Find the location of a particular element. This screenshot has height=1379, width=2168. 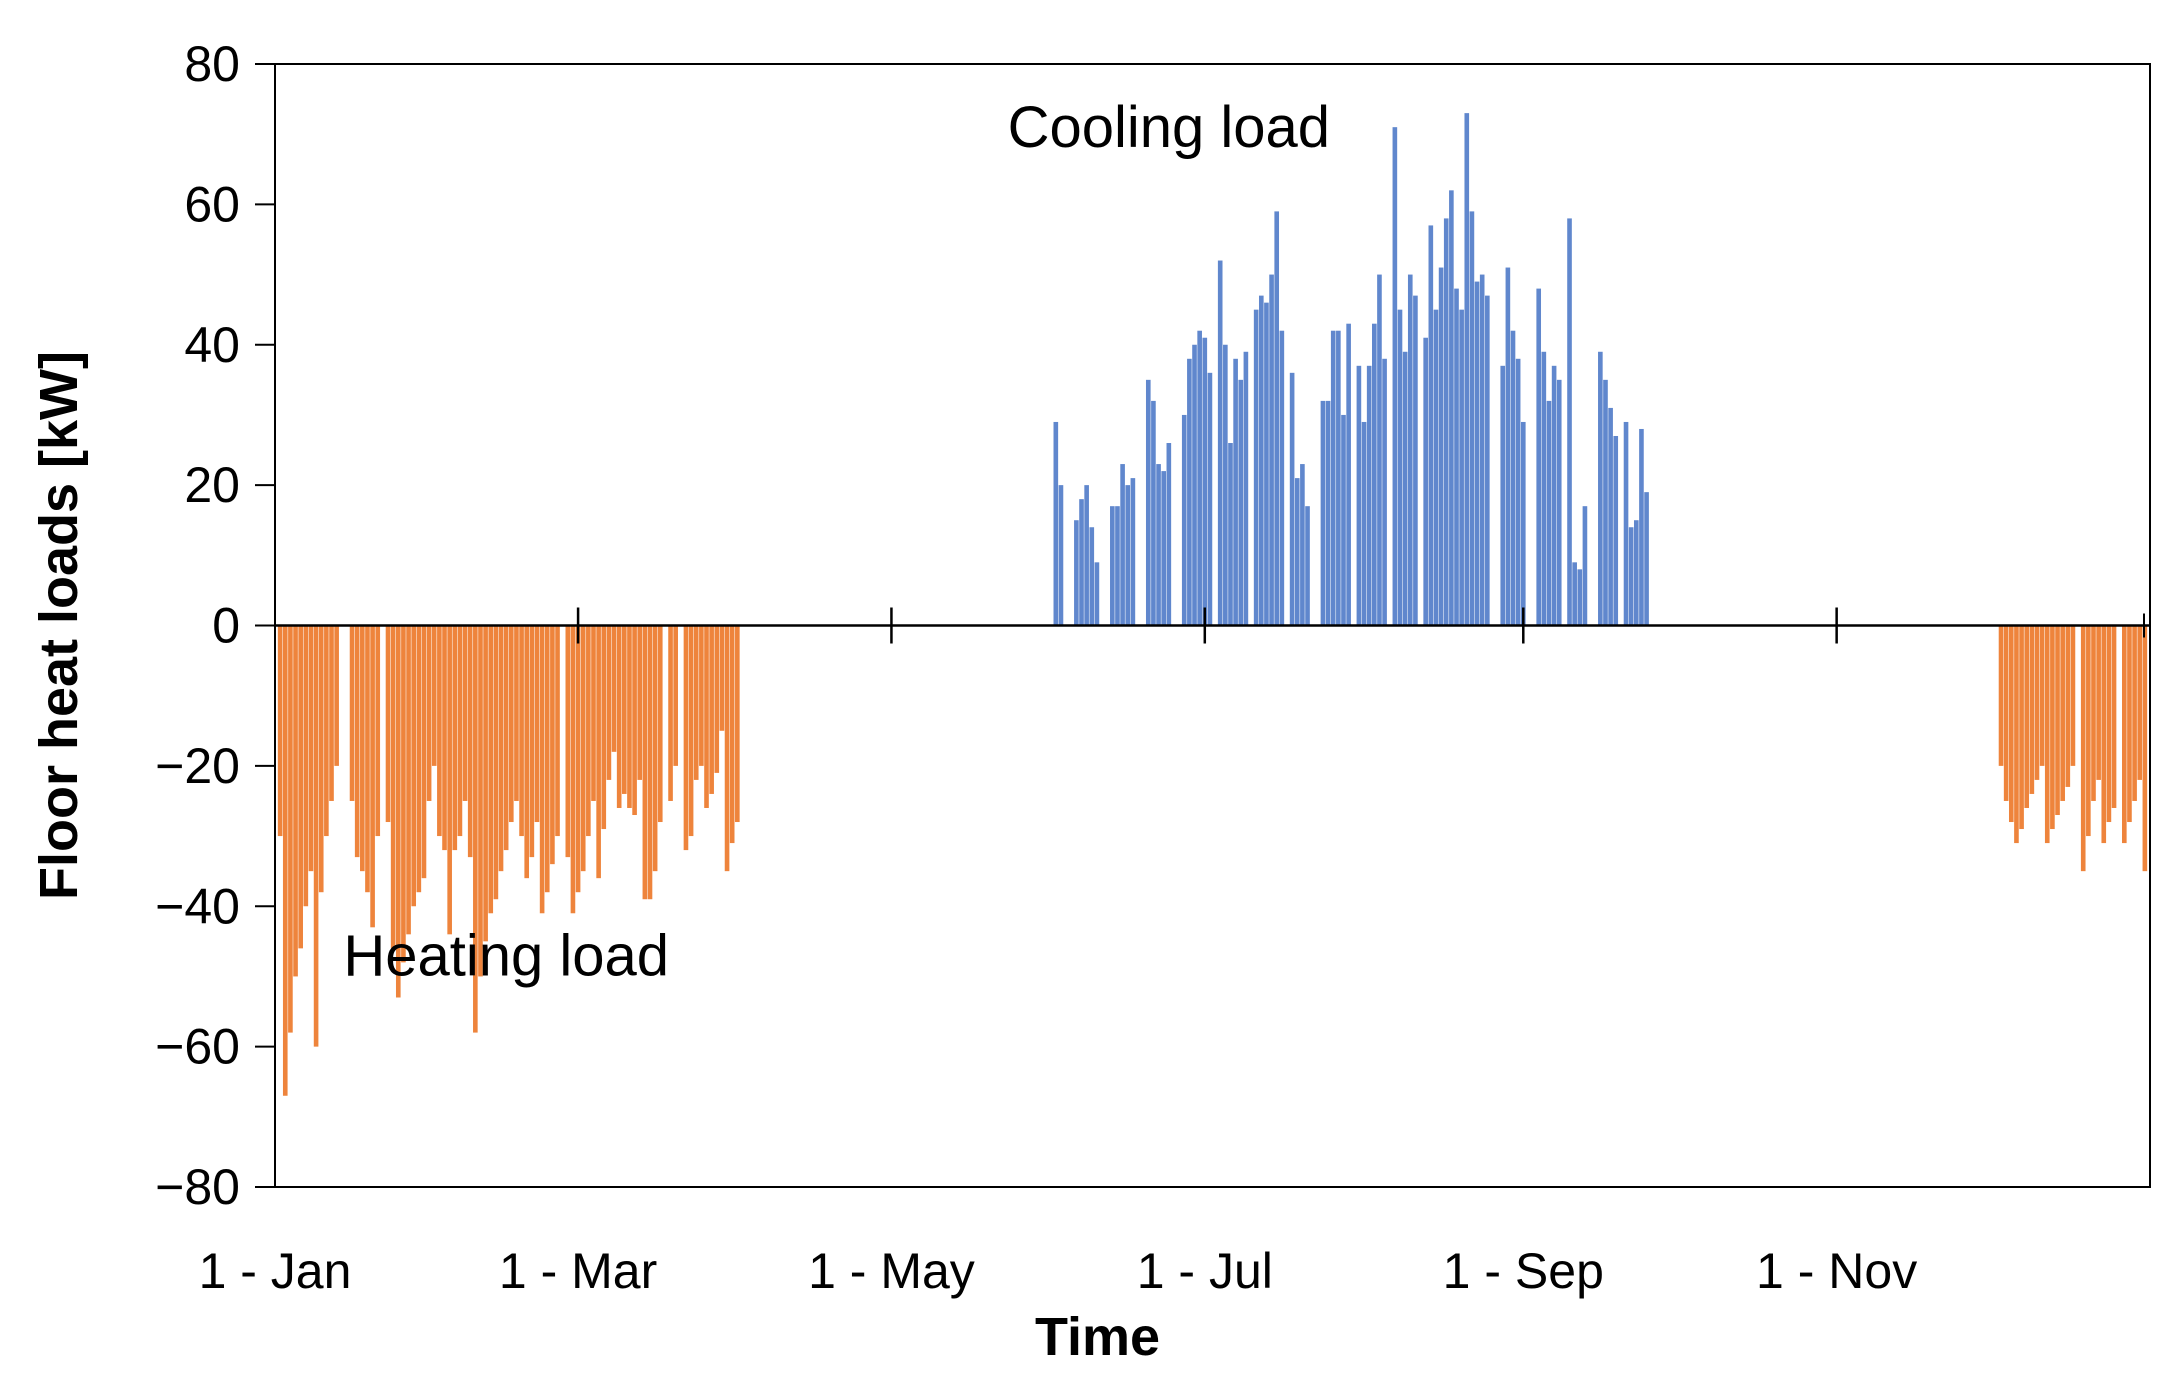

x-tick-label: 1 - Nov is located at coordinates (1836, 1271).